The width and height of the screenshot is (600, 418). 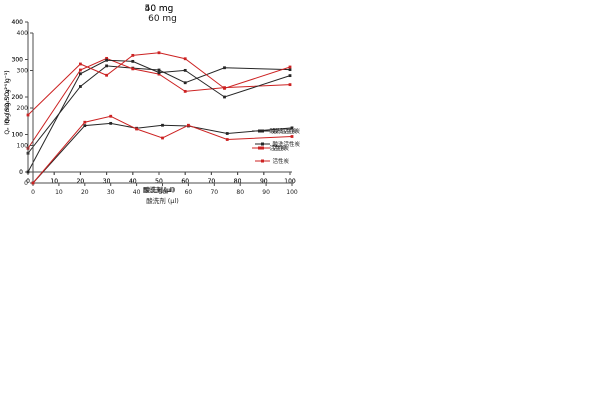 I want to click on chart-title-50mg: 50 mg, so click(x=159, y=9).